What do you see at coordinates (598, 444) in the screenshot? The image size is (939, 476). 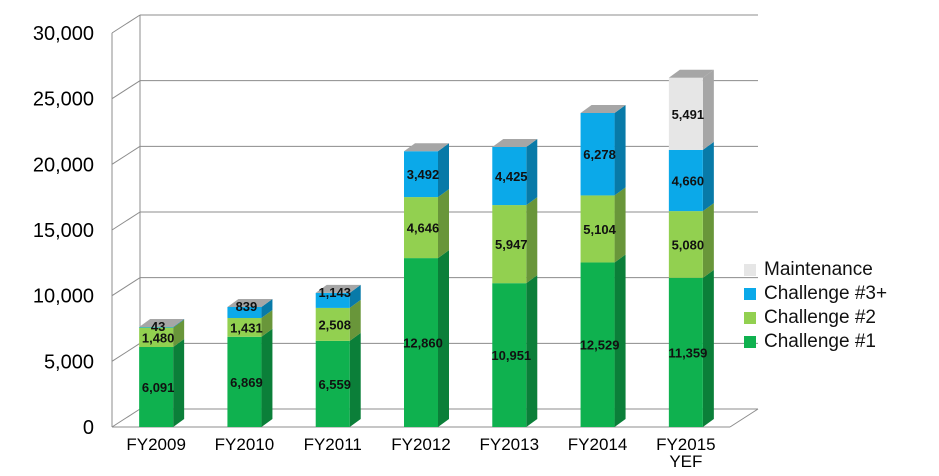 I see `x-tick-label: FY2014` at bounding box center [598, 444].